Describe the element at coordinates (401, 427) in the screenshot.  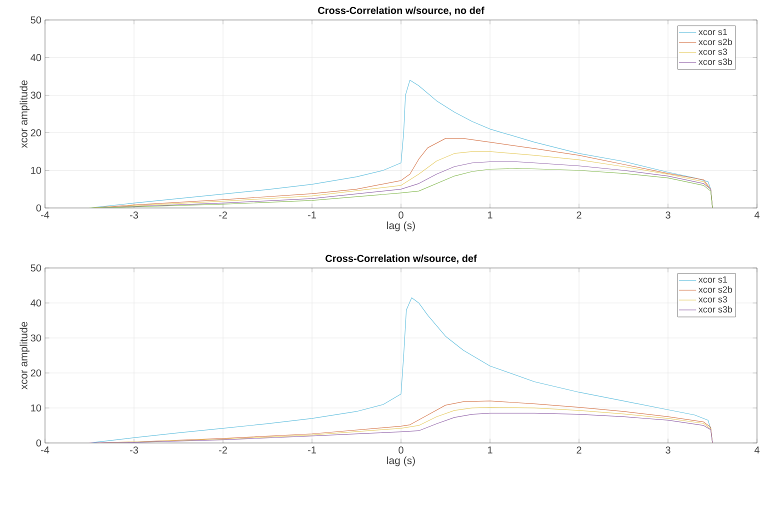
I see `line-series` at that location.